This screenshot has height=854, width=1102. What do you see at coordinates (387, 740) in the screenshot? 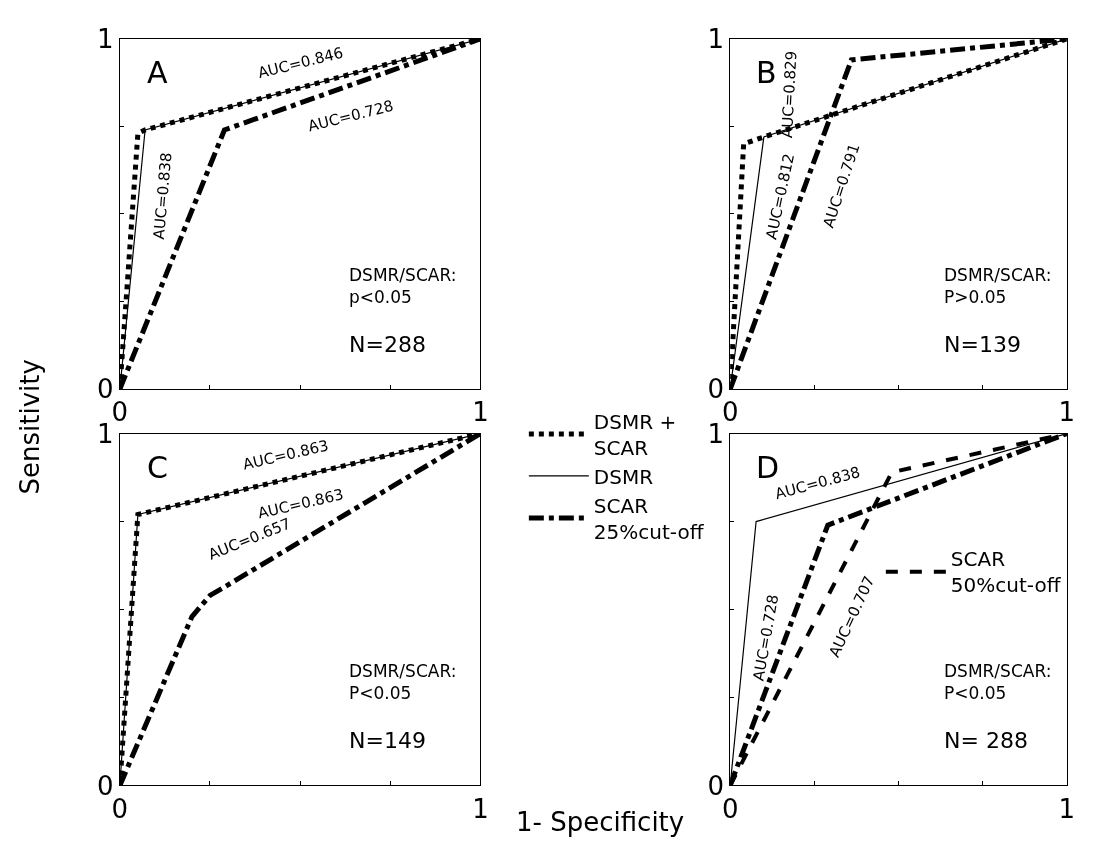
I see `annotation: N=149` at bounding box center [387, 740].